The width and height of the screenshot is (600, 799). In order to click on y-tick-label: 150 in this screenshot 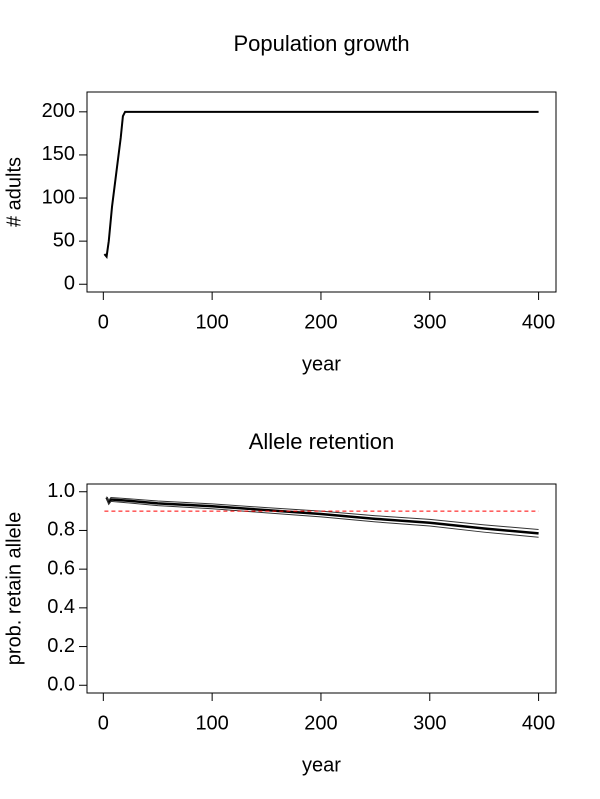, I will do `click(58, 154)`.